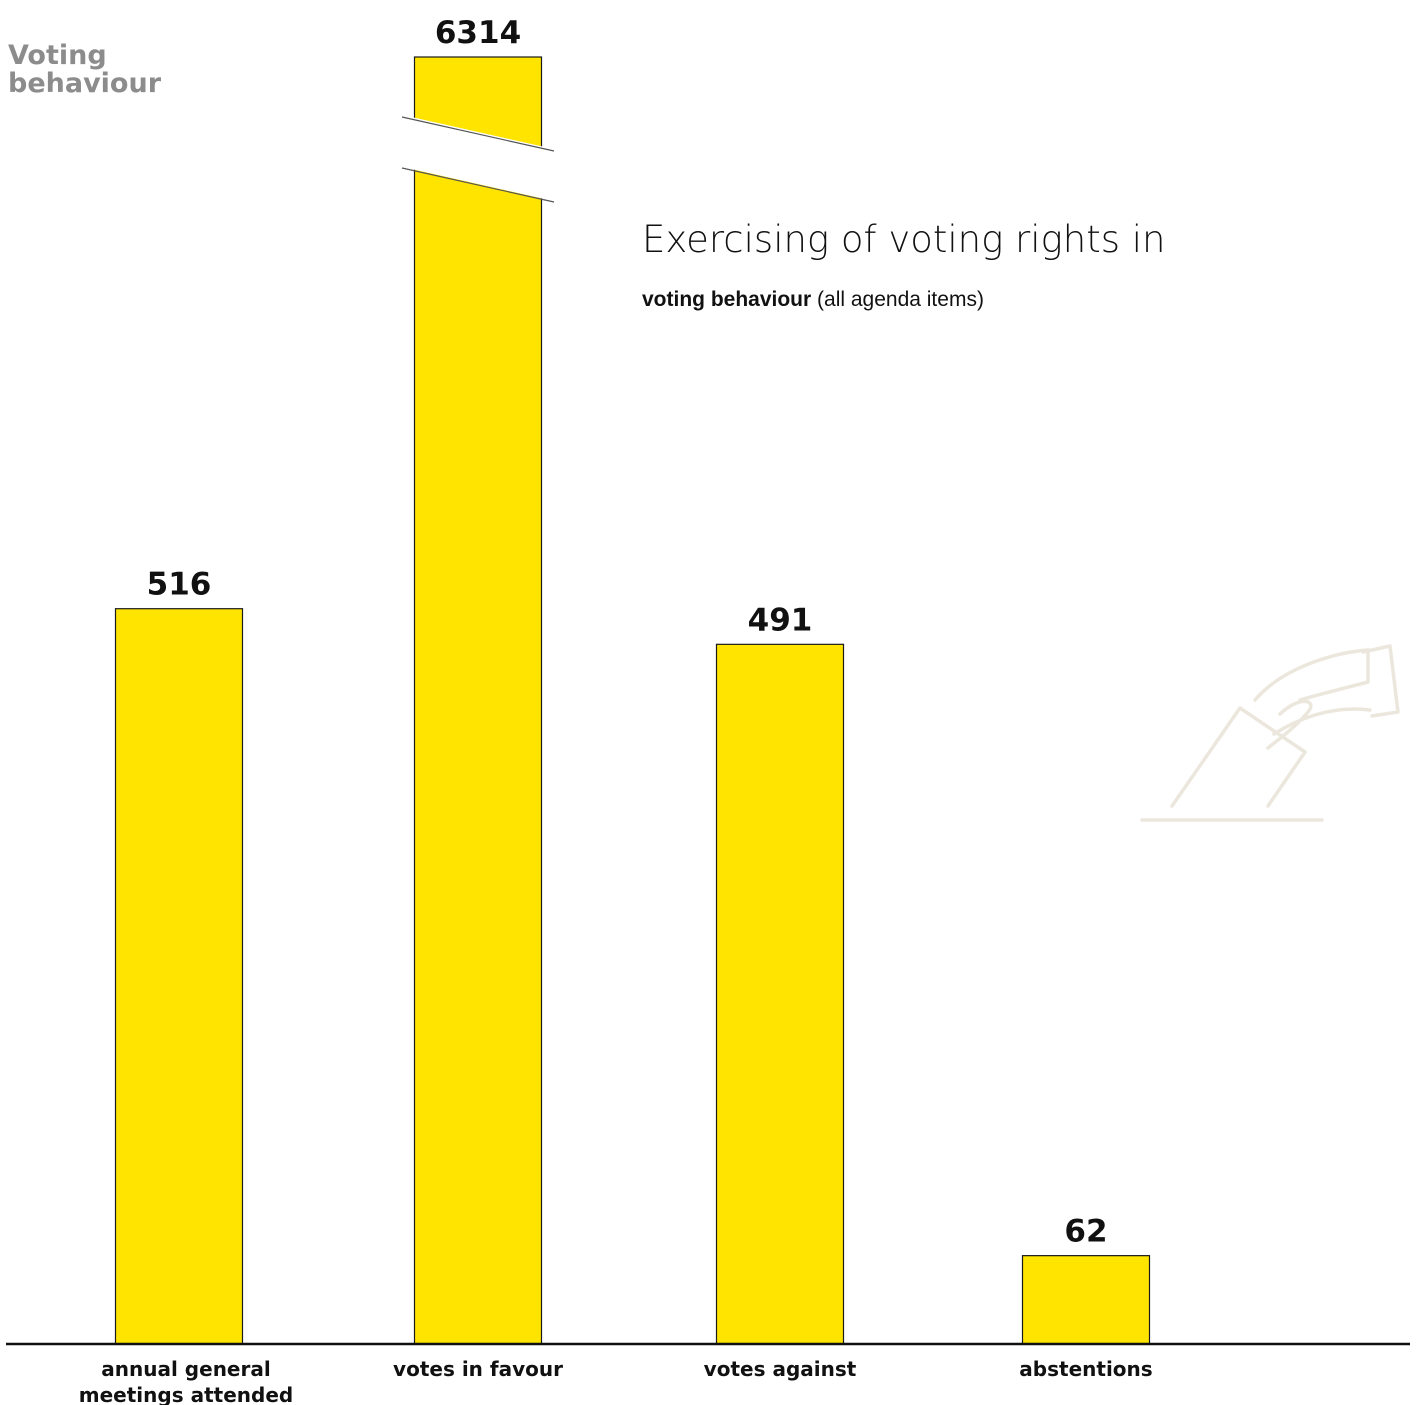 The image size is (1418, 1405). I want to click on value-label: 62, so click(1085, 1232).